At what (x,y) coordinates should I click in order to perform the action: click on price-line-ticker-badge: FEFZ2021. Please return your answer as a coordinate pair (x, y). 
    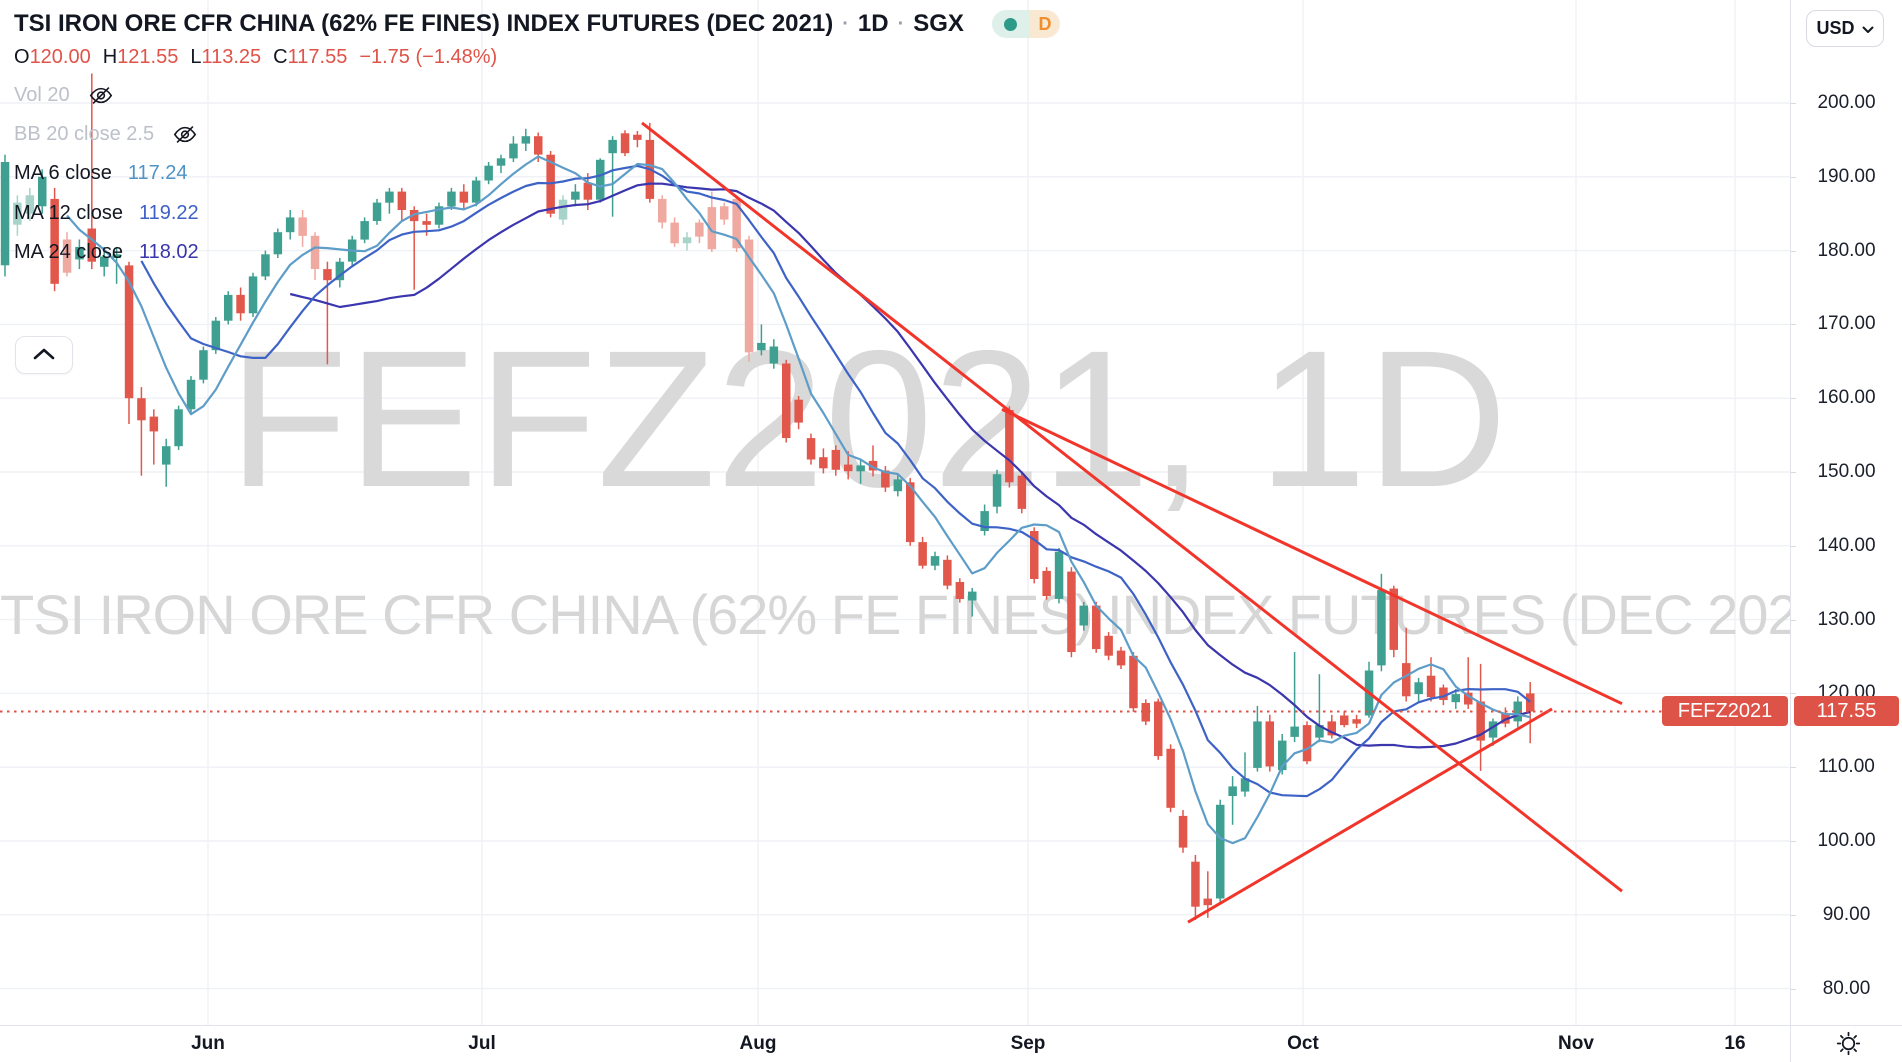
    Looking at the image, I should click on (1725, 711).